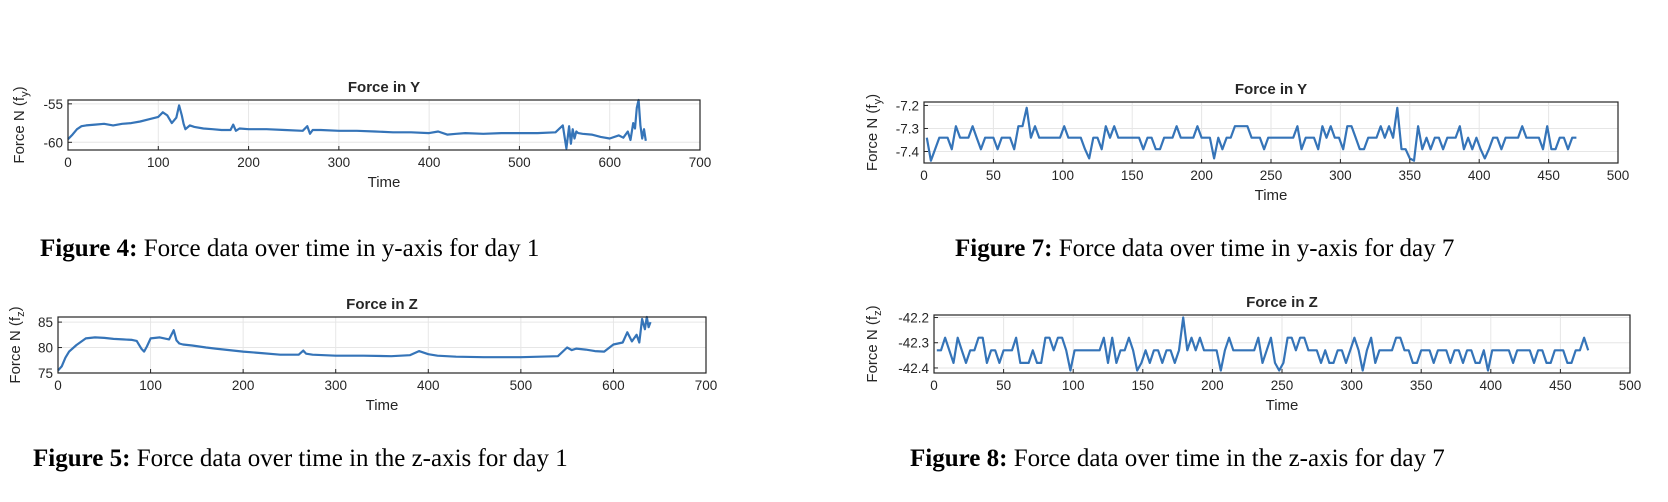  I want to click on fig4-xtick-label: 400, so click(429, 162).